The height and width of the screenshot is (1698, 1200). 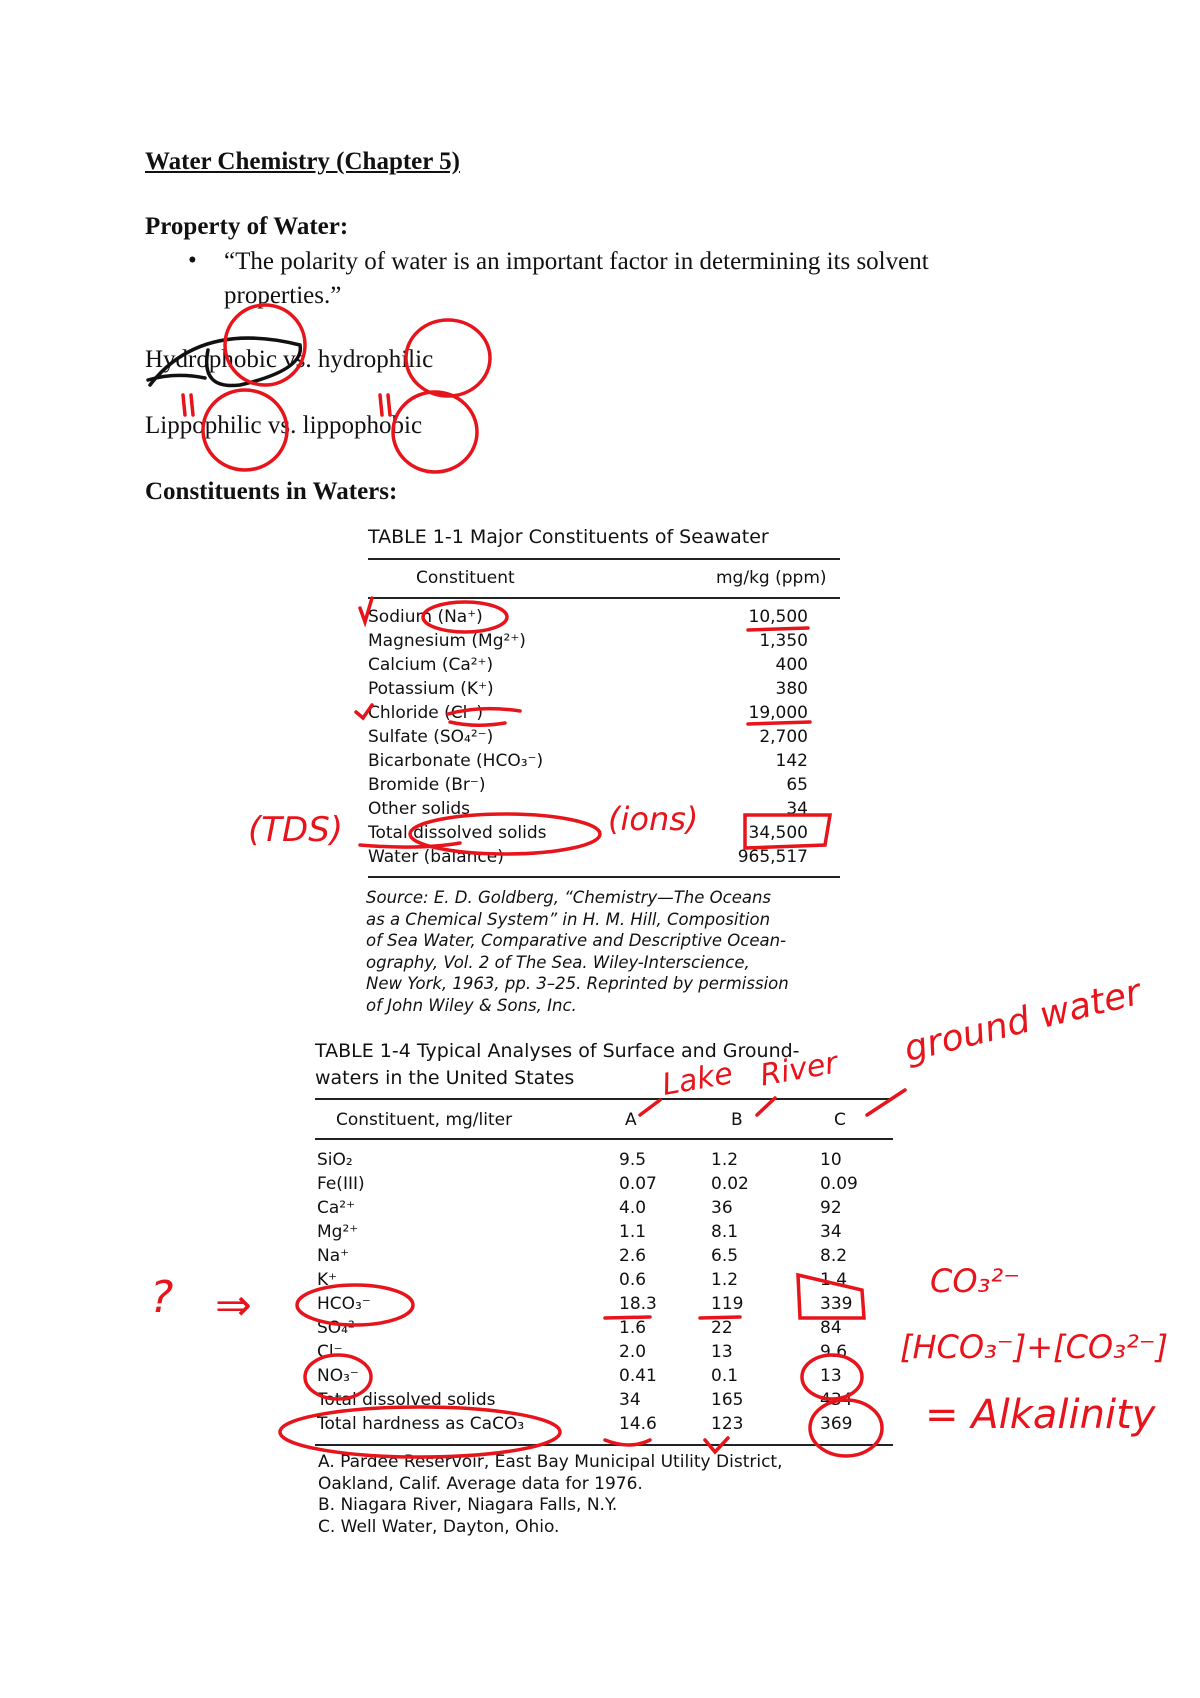 I want to click on table4-constituent: HCO₃⁻, so click(x=344, y=1304).